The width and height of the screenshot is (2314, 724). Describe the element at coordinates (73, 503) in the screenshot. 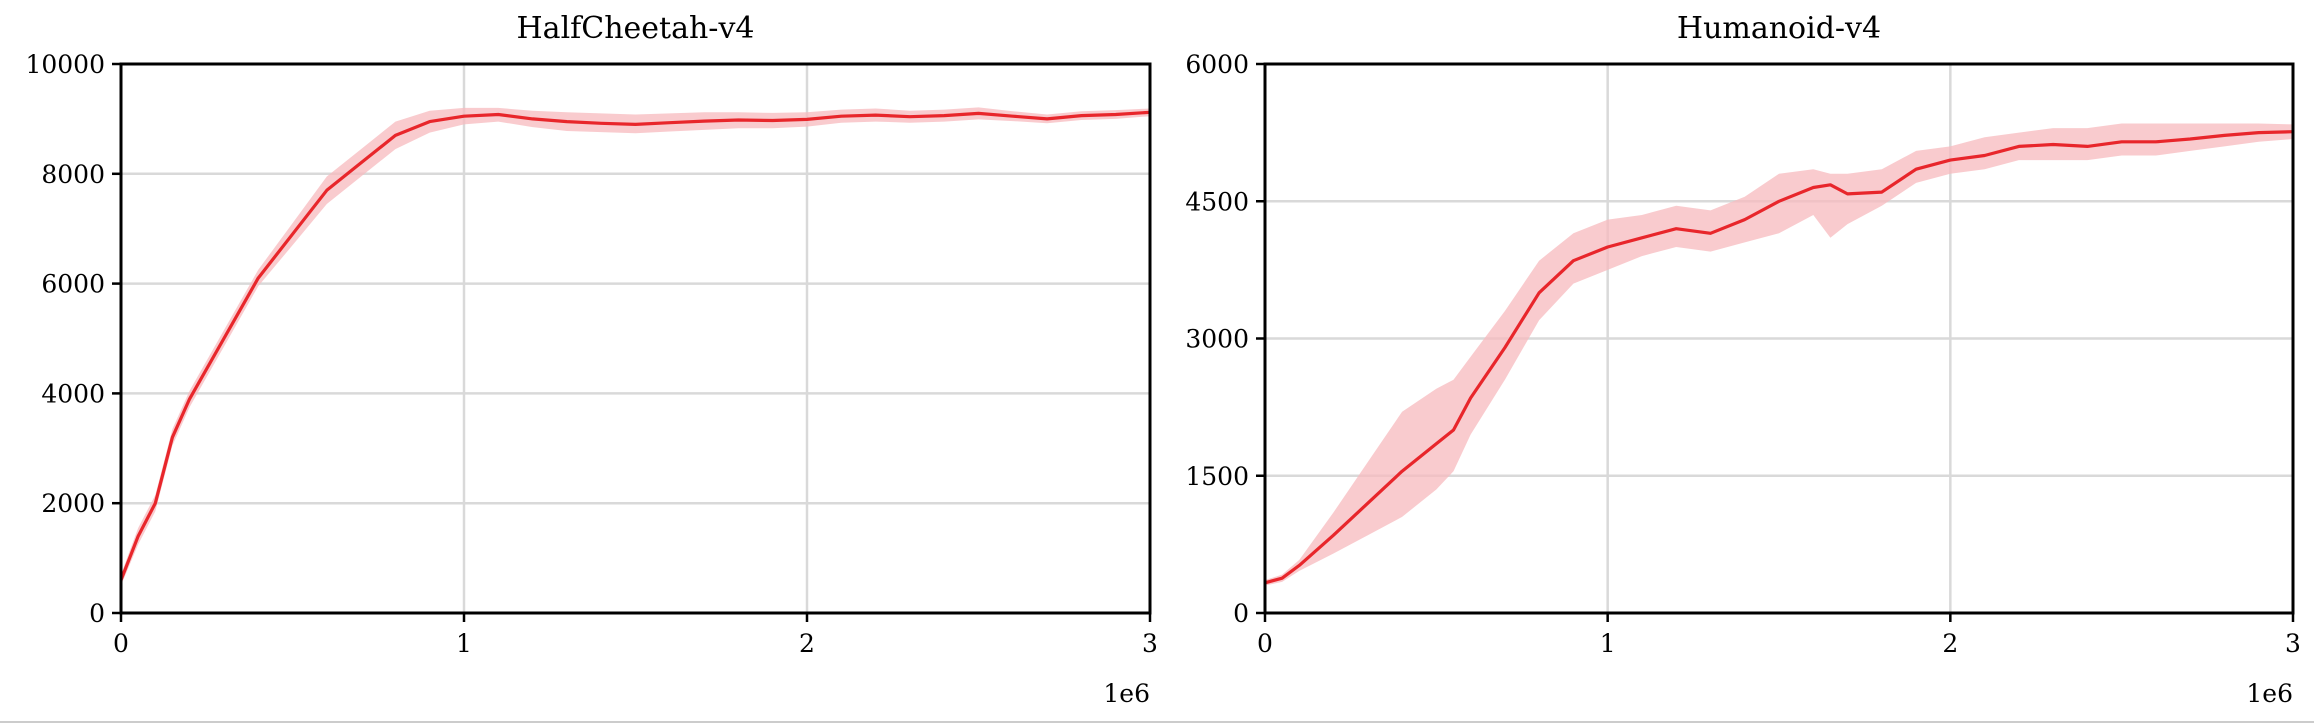

I see `y-tick-label: 2000` at that location.